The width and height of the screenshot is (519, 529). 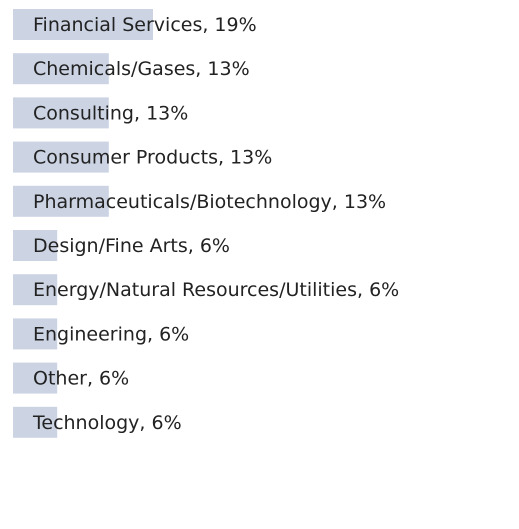 I want to click on bar-label: Consumer Products, 13%, so click(x=152, y=158).